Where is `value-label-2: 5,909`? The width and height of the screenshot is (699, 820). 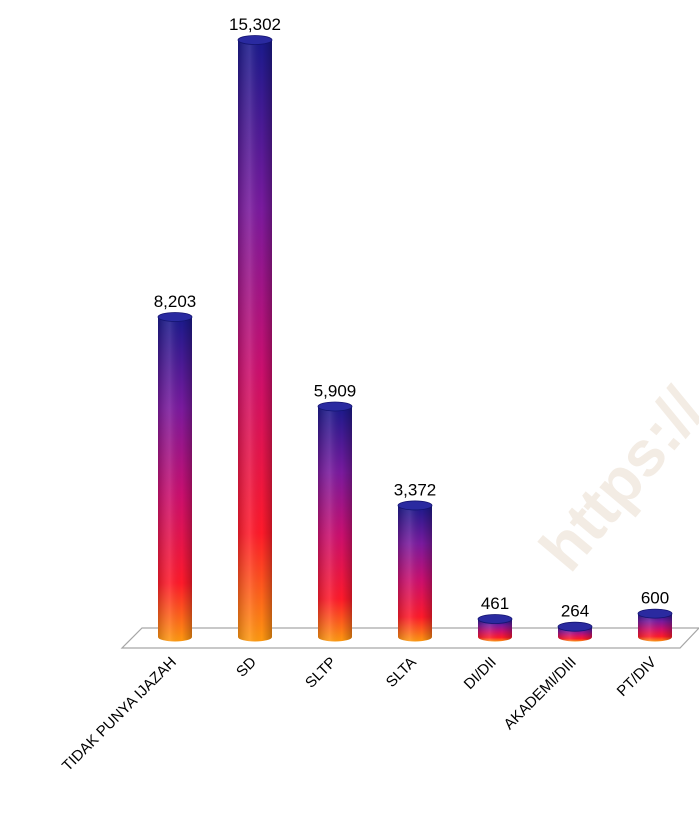 value-label-2: 5,909 is located at coordinates (335, 390).